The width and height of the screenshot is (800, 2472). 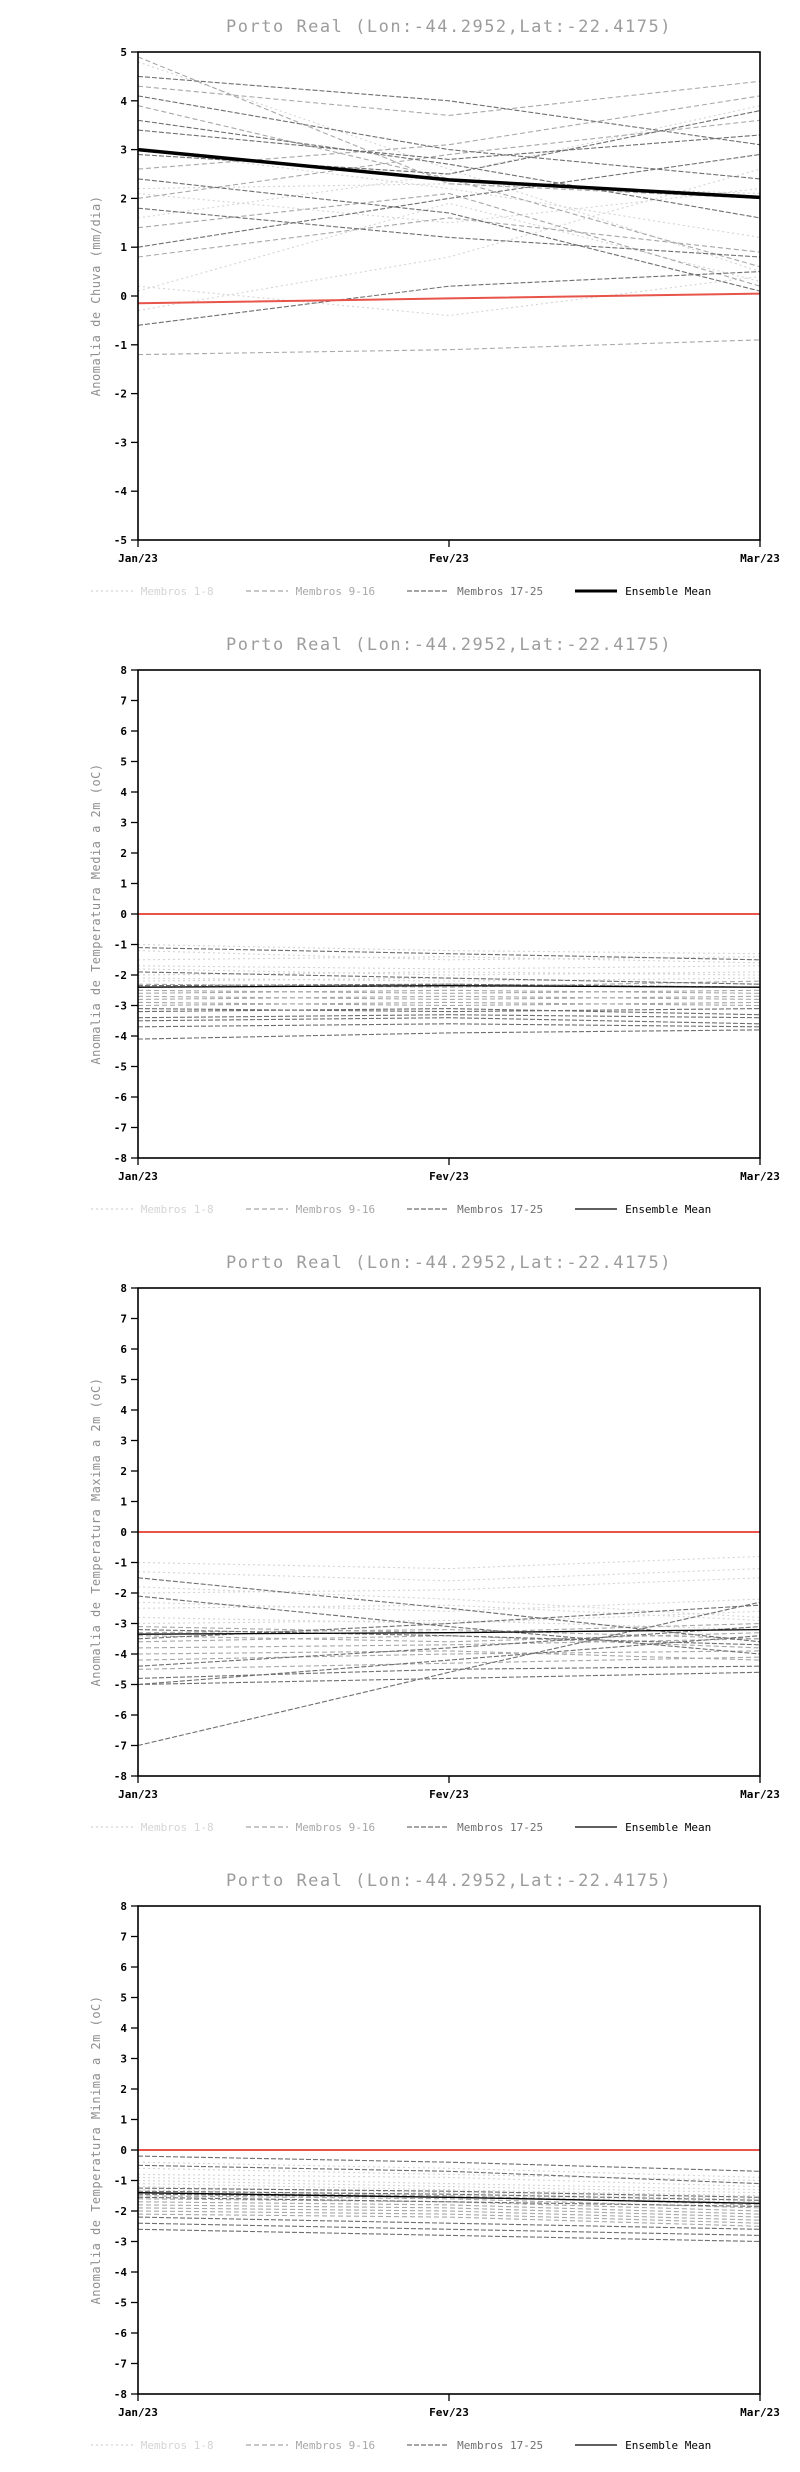 What do you see at coordinates (96, 296) in the screenshot?
I see `y-axis-label: Anomalia de Chuva (mm/dia)` at bounding box center [96, 296].